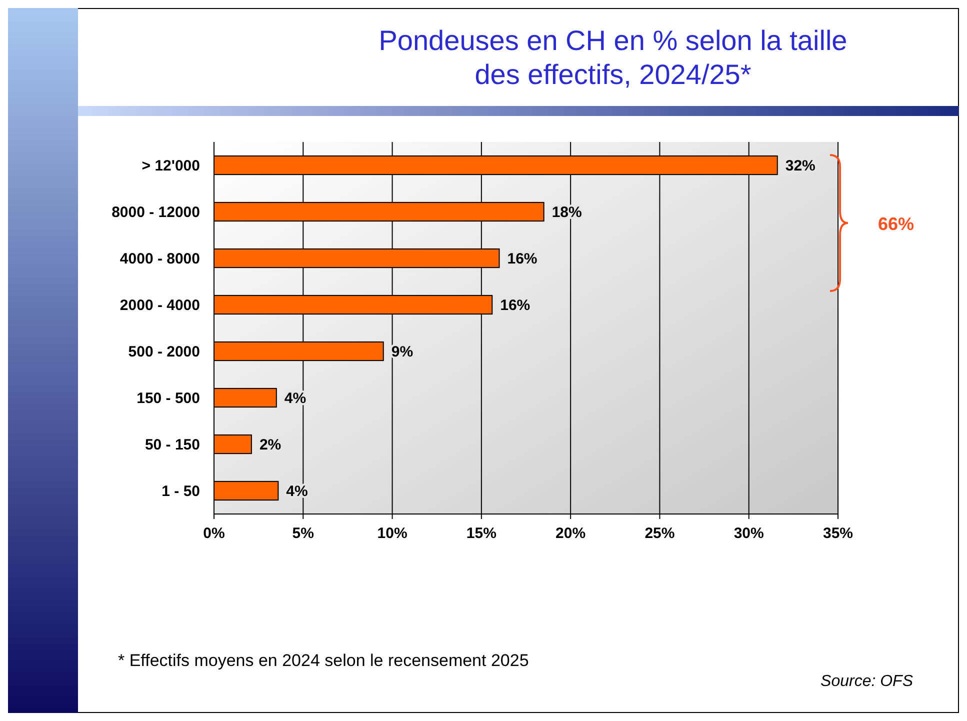  I want to click on y-tick-label: 2000 - 4000, so click(160, 305).